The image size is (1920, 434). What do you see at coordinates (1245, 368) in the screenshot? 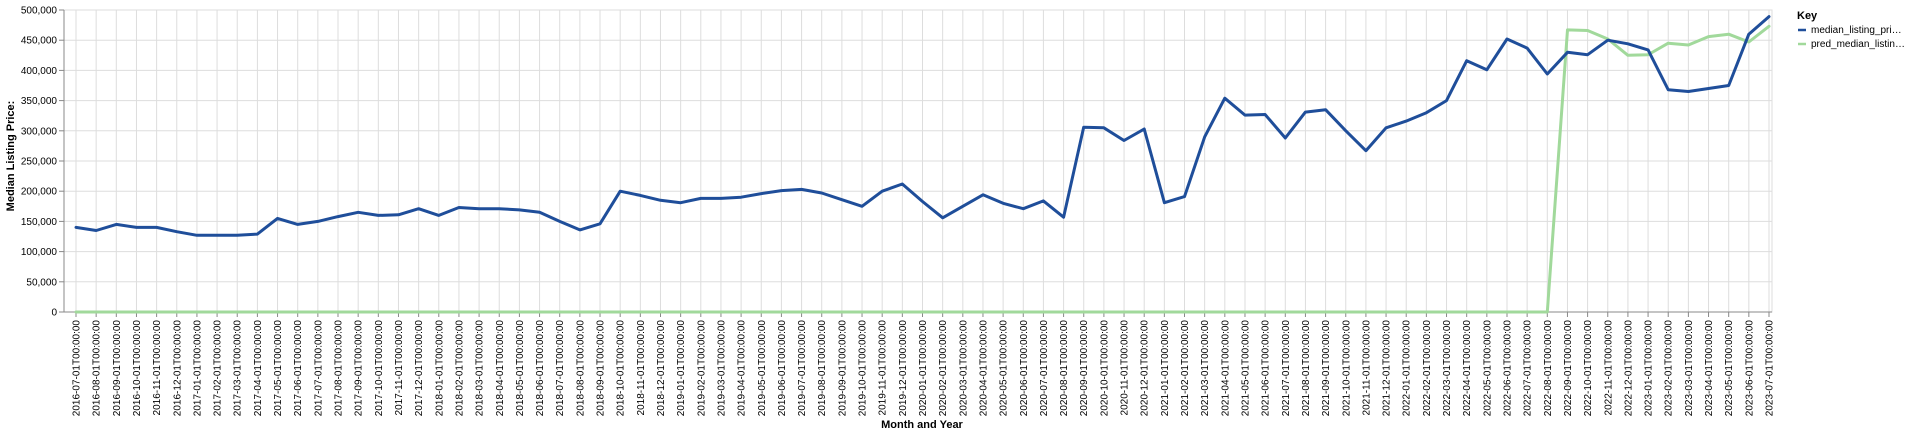
I see `x-tick-label: 2021-05-01T00:00:00` at bounding box center [1245, 368].